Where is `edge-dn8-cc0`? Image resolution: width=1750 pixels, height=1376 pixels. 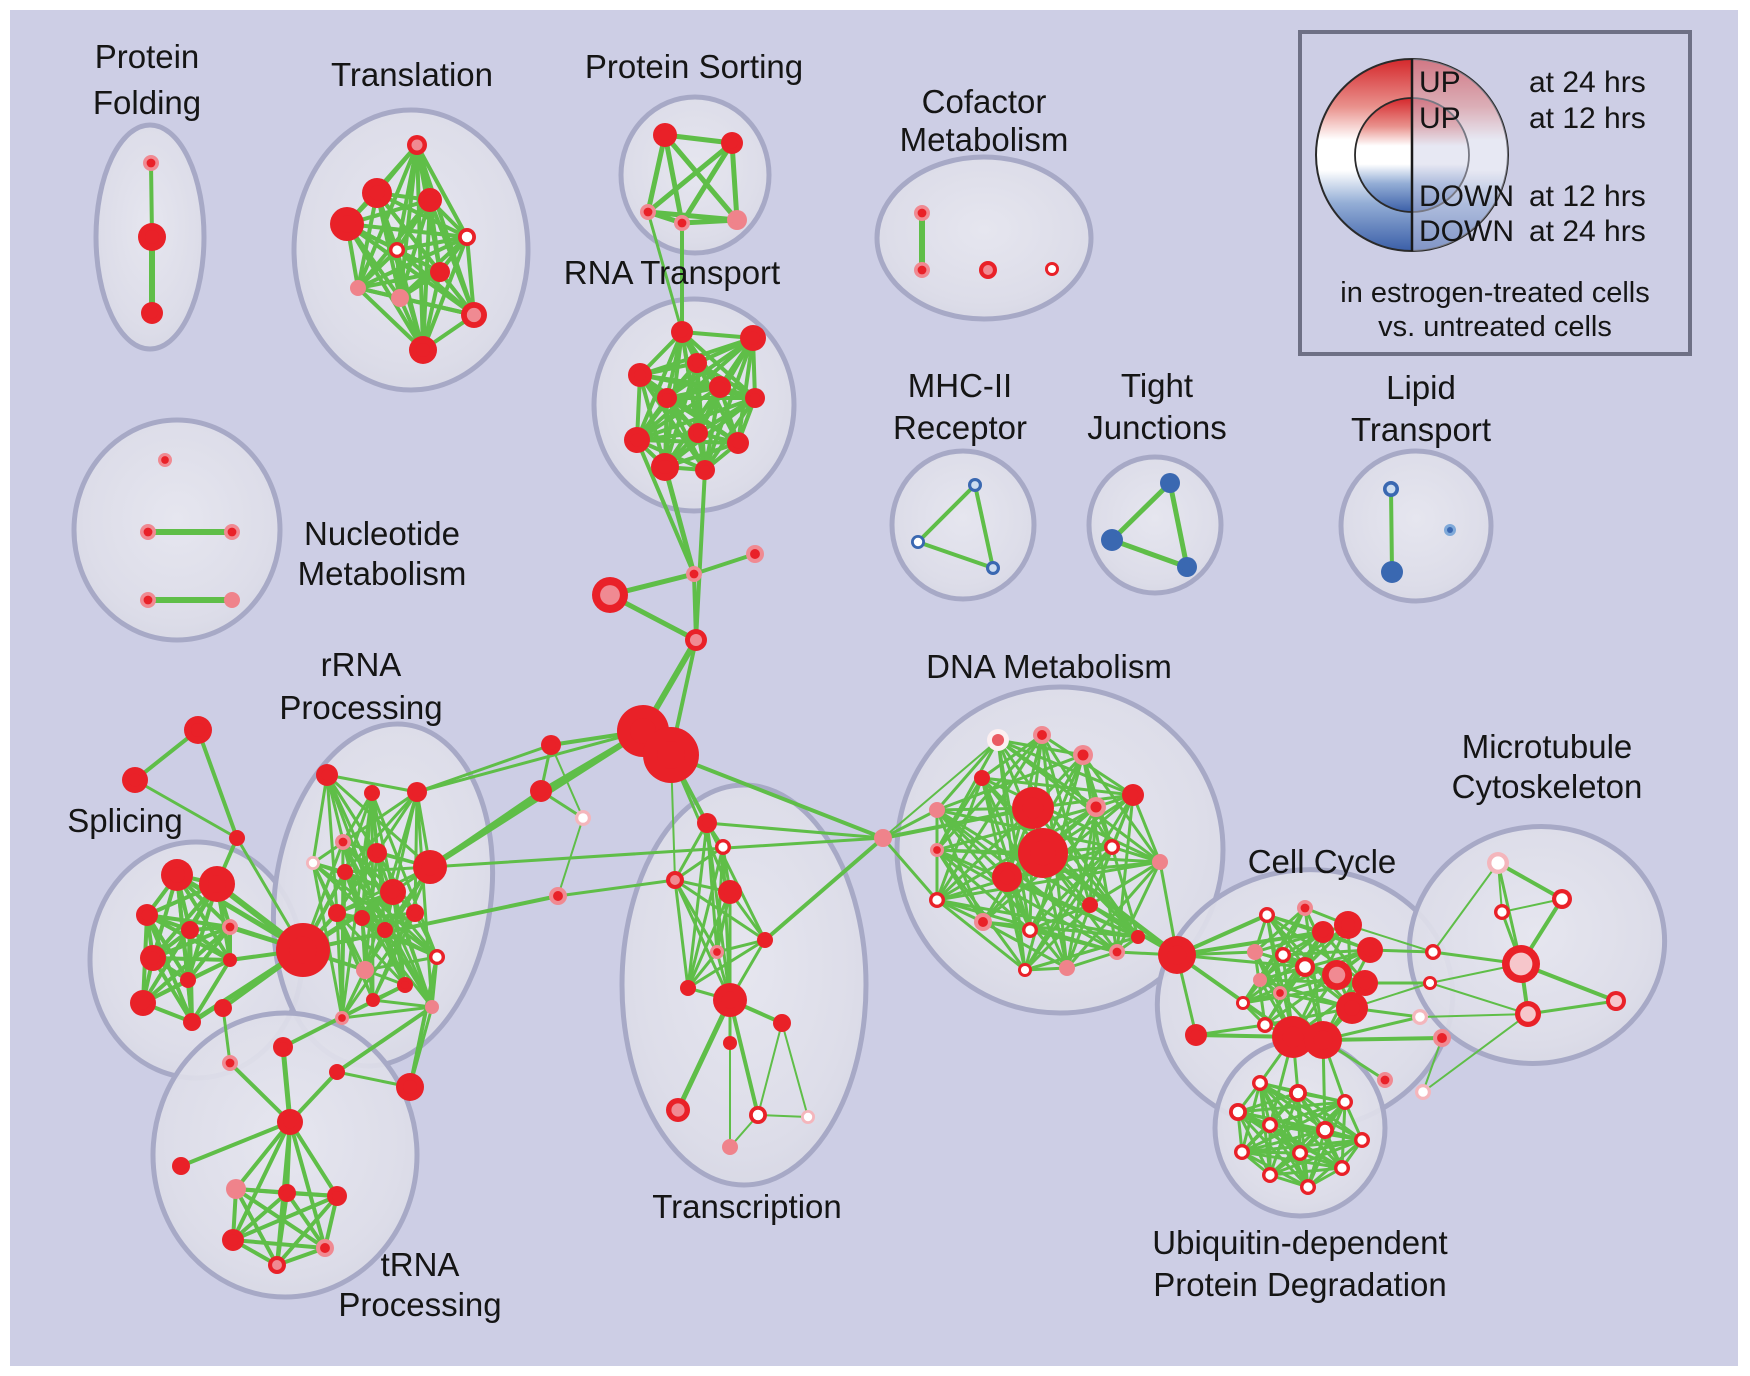
edge-dn8-cc0 is located at coordinates (1110, 904).